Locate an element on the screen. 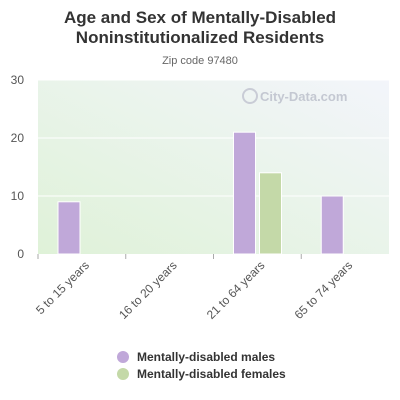  x-tick-label: 65 to 74 years is located at coordinates (324, 290).